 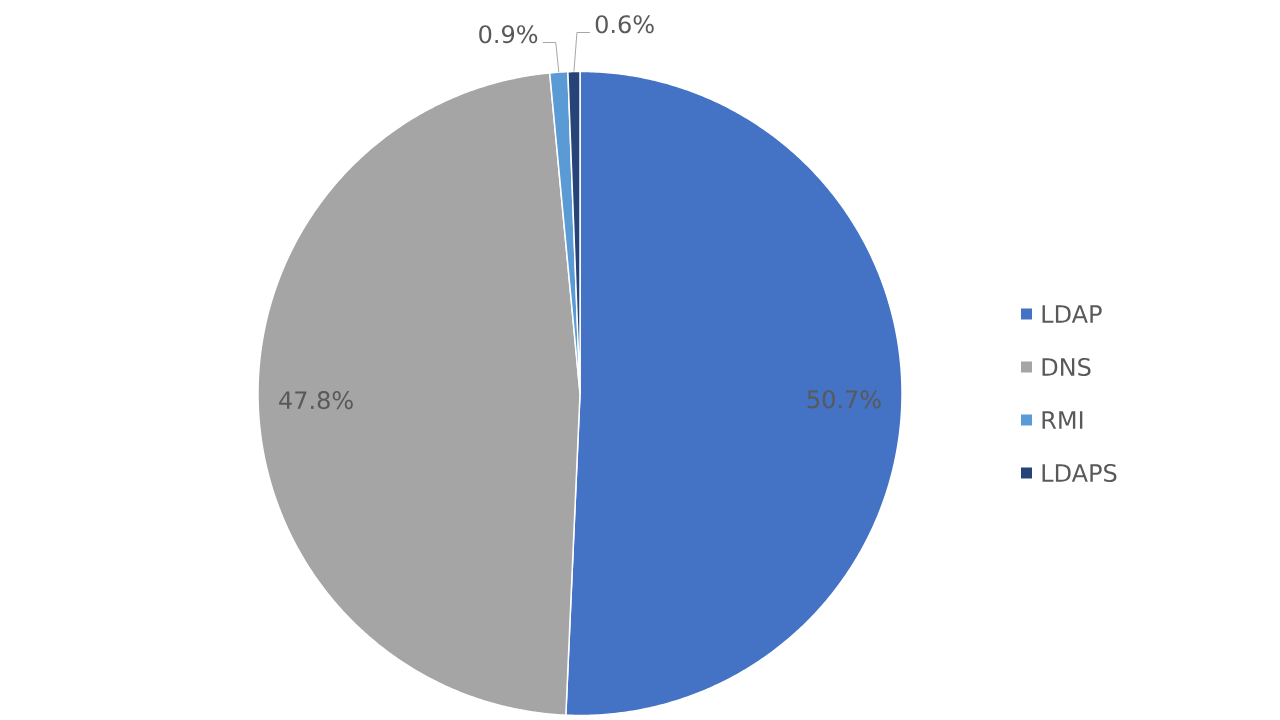 I want to click on legend-label: DNS, so click(x=1066, y=367).